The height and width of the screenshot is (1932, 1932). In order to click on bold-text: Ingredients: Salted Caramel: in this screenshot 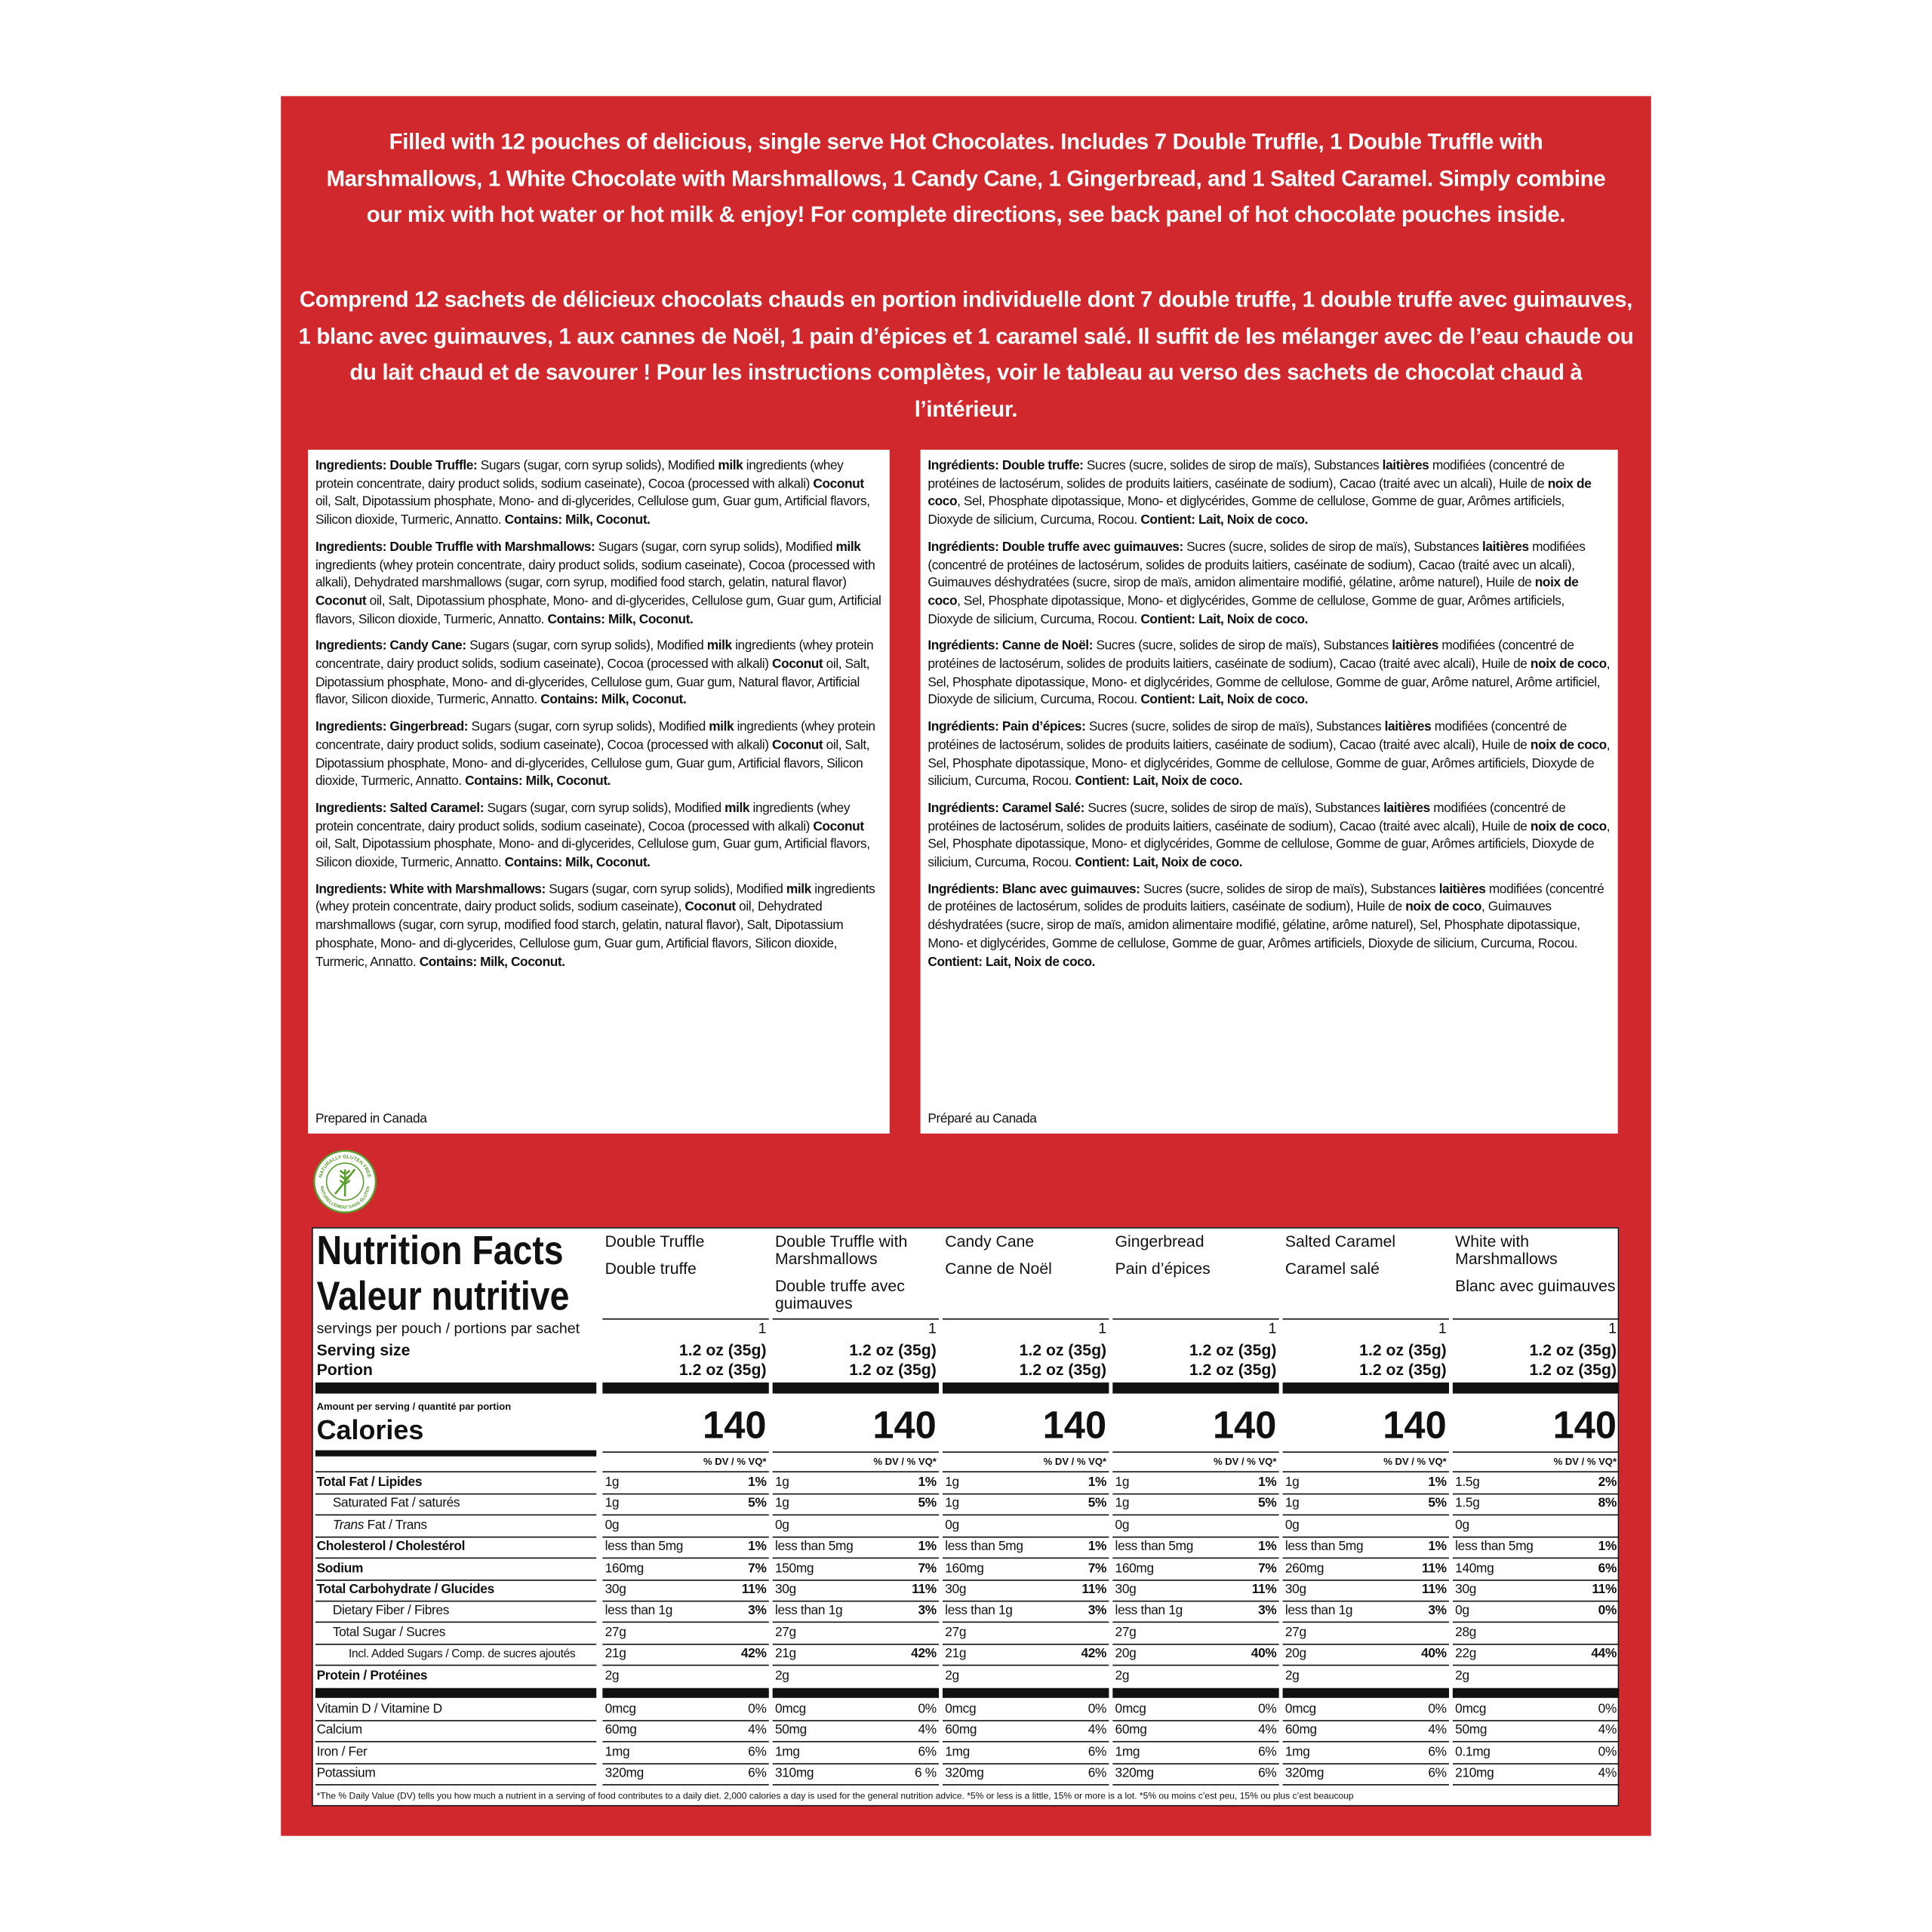, I will do `click(400, 808)`.